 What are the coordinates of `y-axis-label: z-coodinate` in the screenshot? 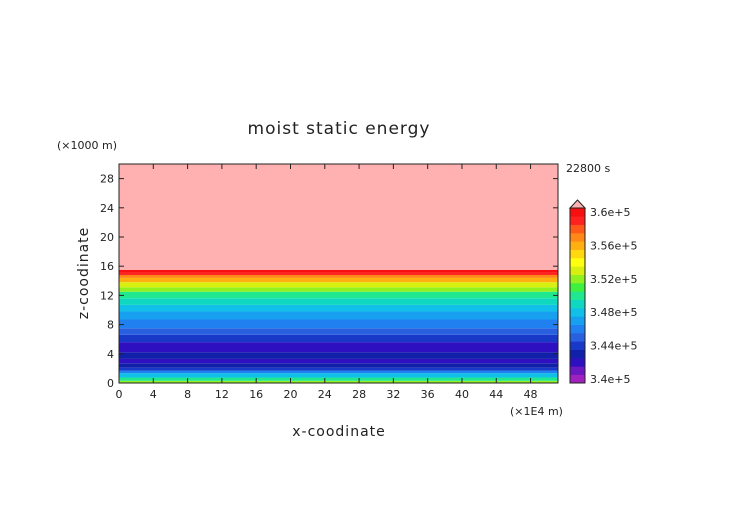 It's located at (84, 273).